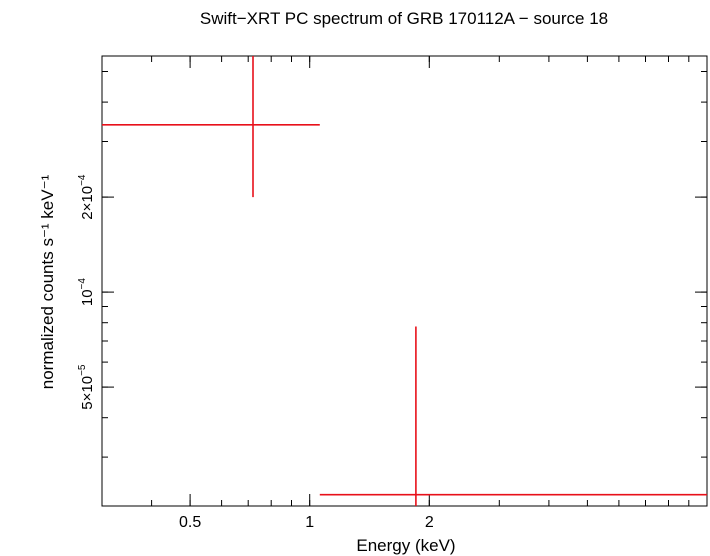 The width and height of the screenshot is (710, 556). I want to click on x-tick-label: 1, so click(309, 522).